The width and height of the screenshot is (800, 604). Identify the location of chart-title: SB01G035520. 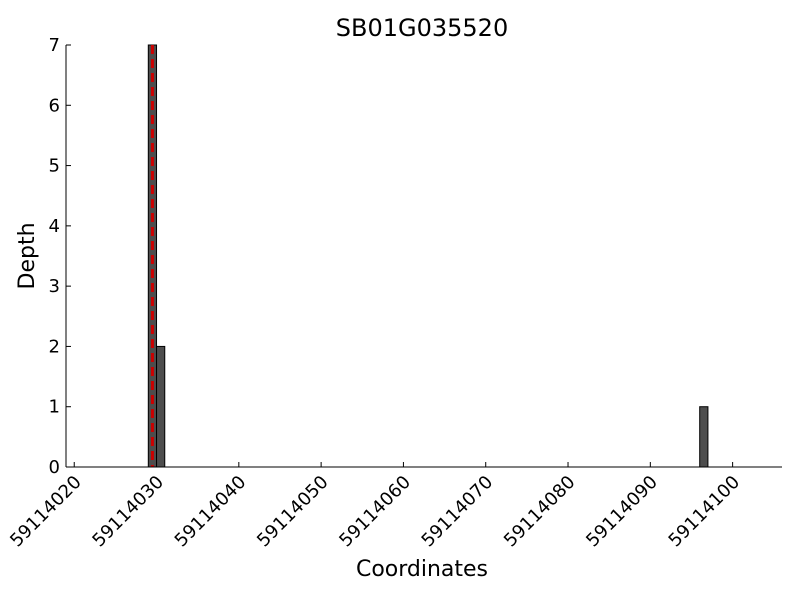
(422, 28).